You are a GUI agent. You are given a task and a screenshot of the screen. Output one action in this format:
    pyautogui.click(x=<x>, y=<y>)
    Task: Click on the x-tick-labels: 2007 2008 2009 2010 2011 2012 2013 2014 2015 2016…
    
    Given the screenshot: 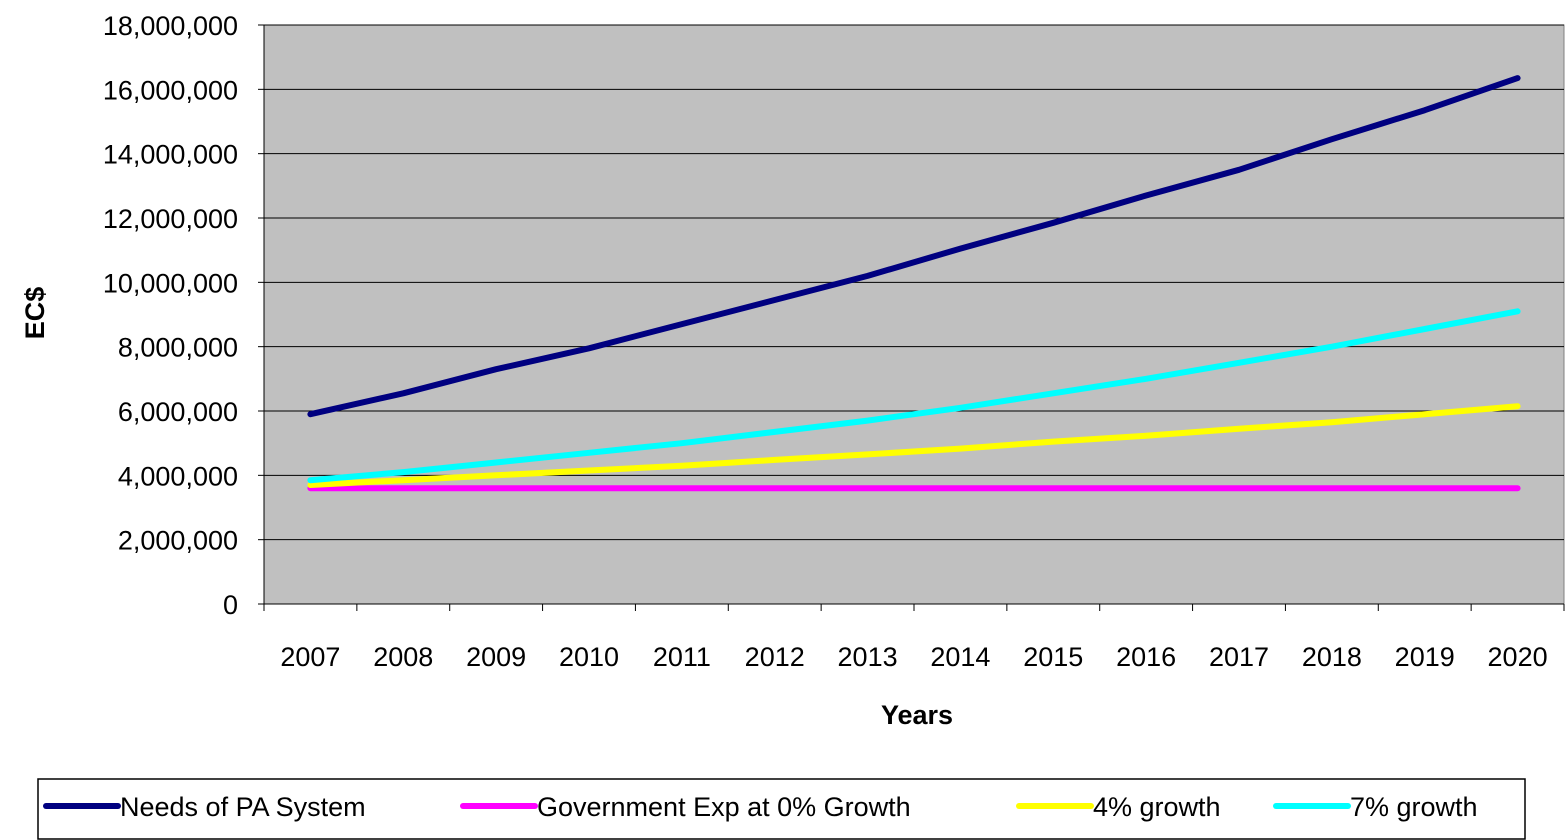 What is the action you would take?
    pyautogui.click(x=913, y=657)
    